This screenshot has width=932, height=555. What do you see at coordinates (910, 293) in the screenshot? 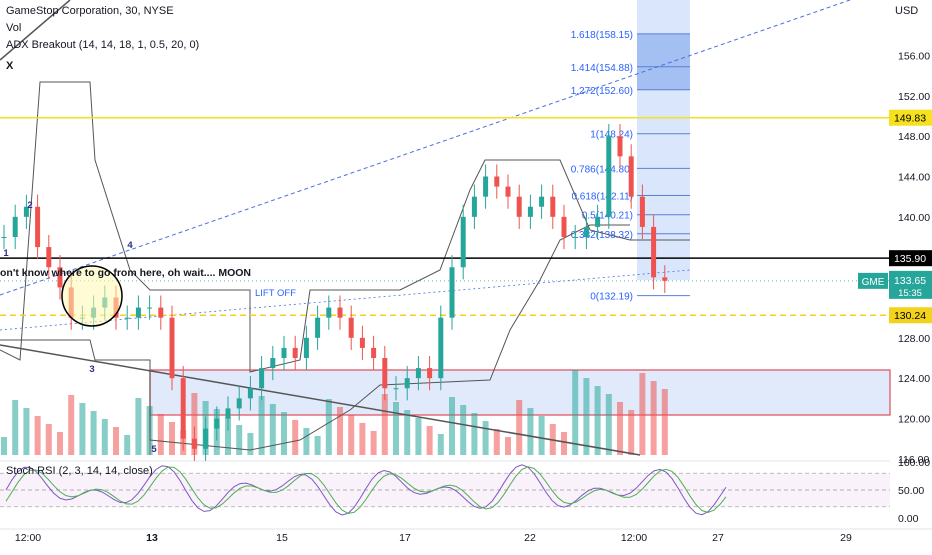
I see `countdown-tag: 15:35` at bounding box center [910, 293].